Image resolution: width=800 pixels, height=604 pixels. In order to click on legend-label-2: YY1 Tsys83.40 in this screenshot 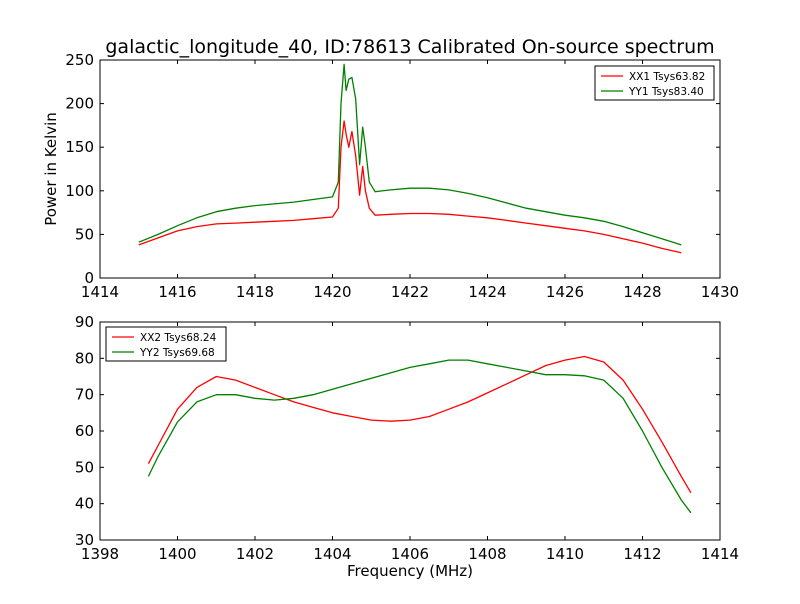, I will do `click(666, 92)`.